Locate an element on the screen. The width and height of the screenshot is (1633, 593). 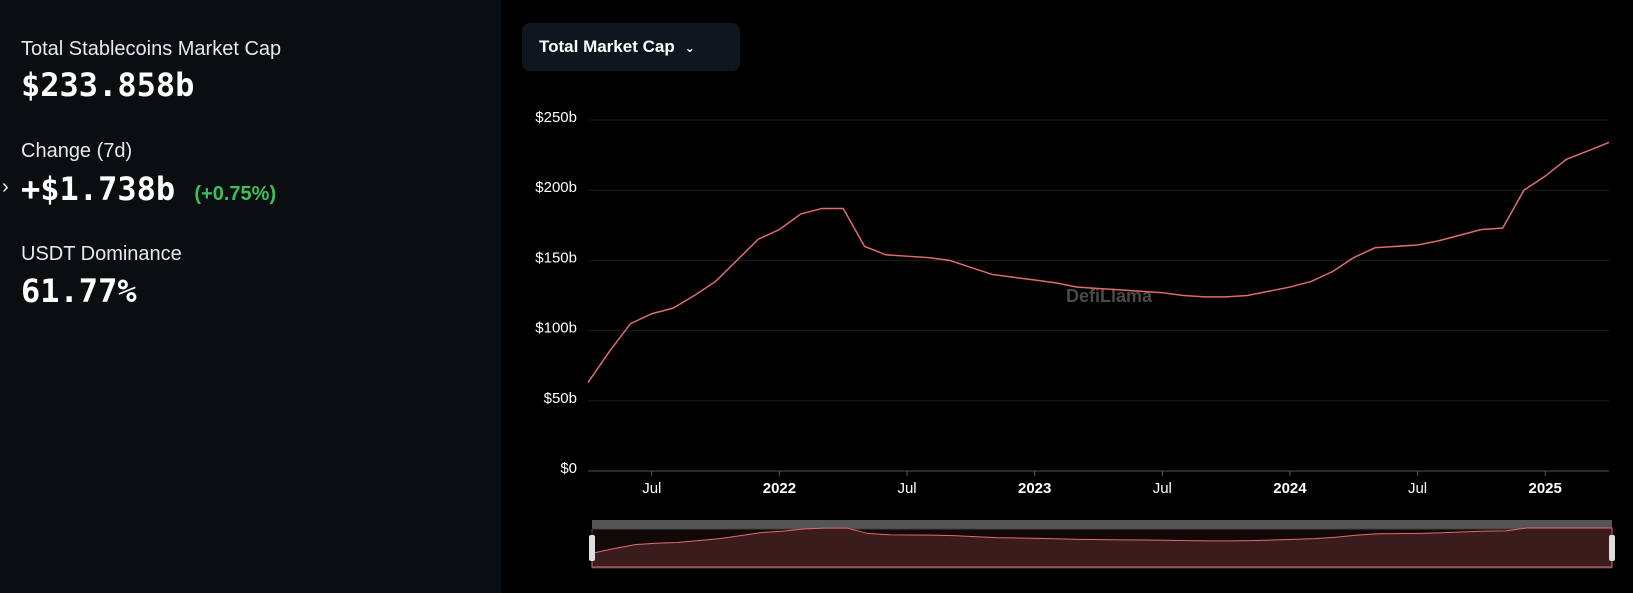
change-pct: (+0.75%) is located at coordinates (235, 194).